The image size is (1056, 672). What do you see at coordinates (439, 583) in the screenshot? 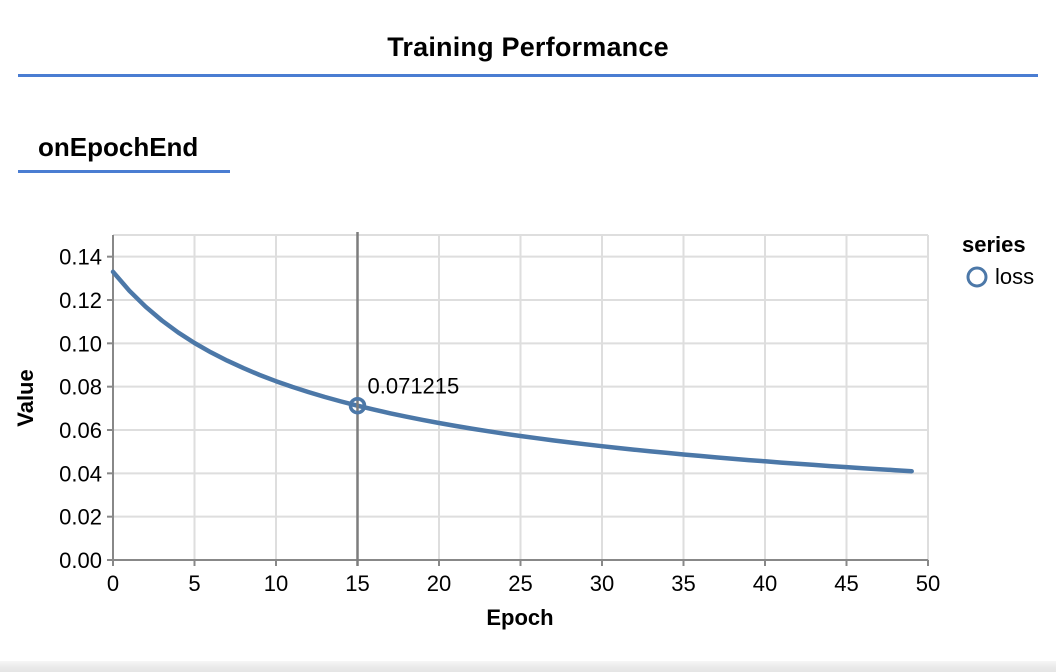
I see `x-tick-label: 20` at bounding box center [439, 583].